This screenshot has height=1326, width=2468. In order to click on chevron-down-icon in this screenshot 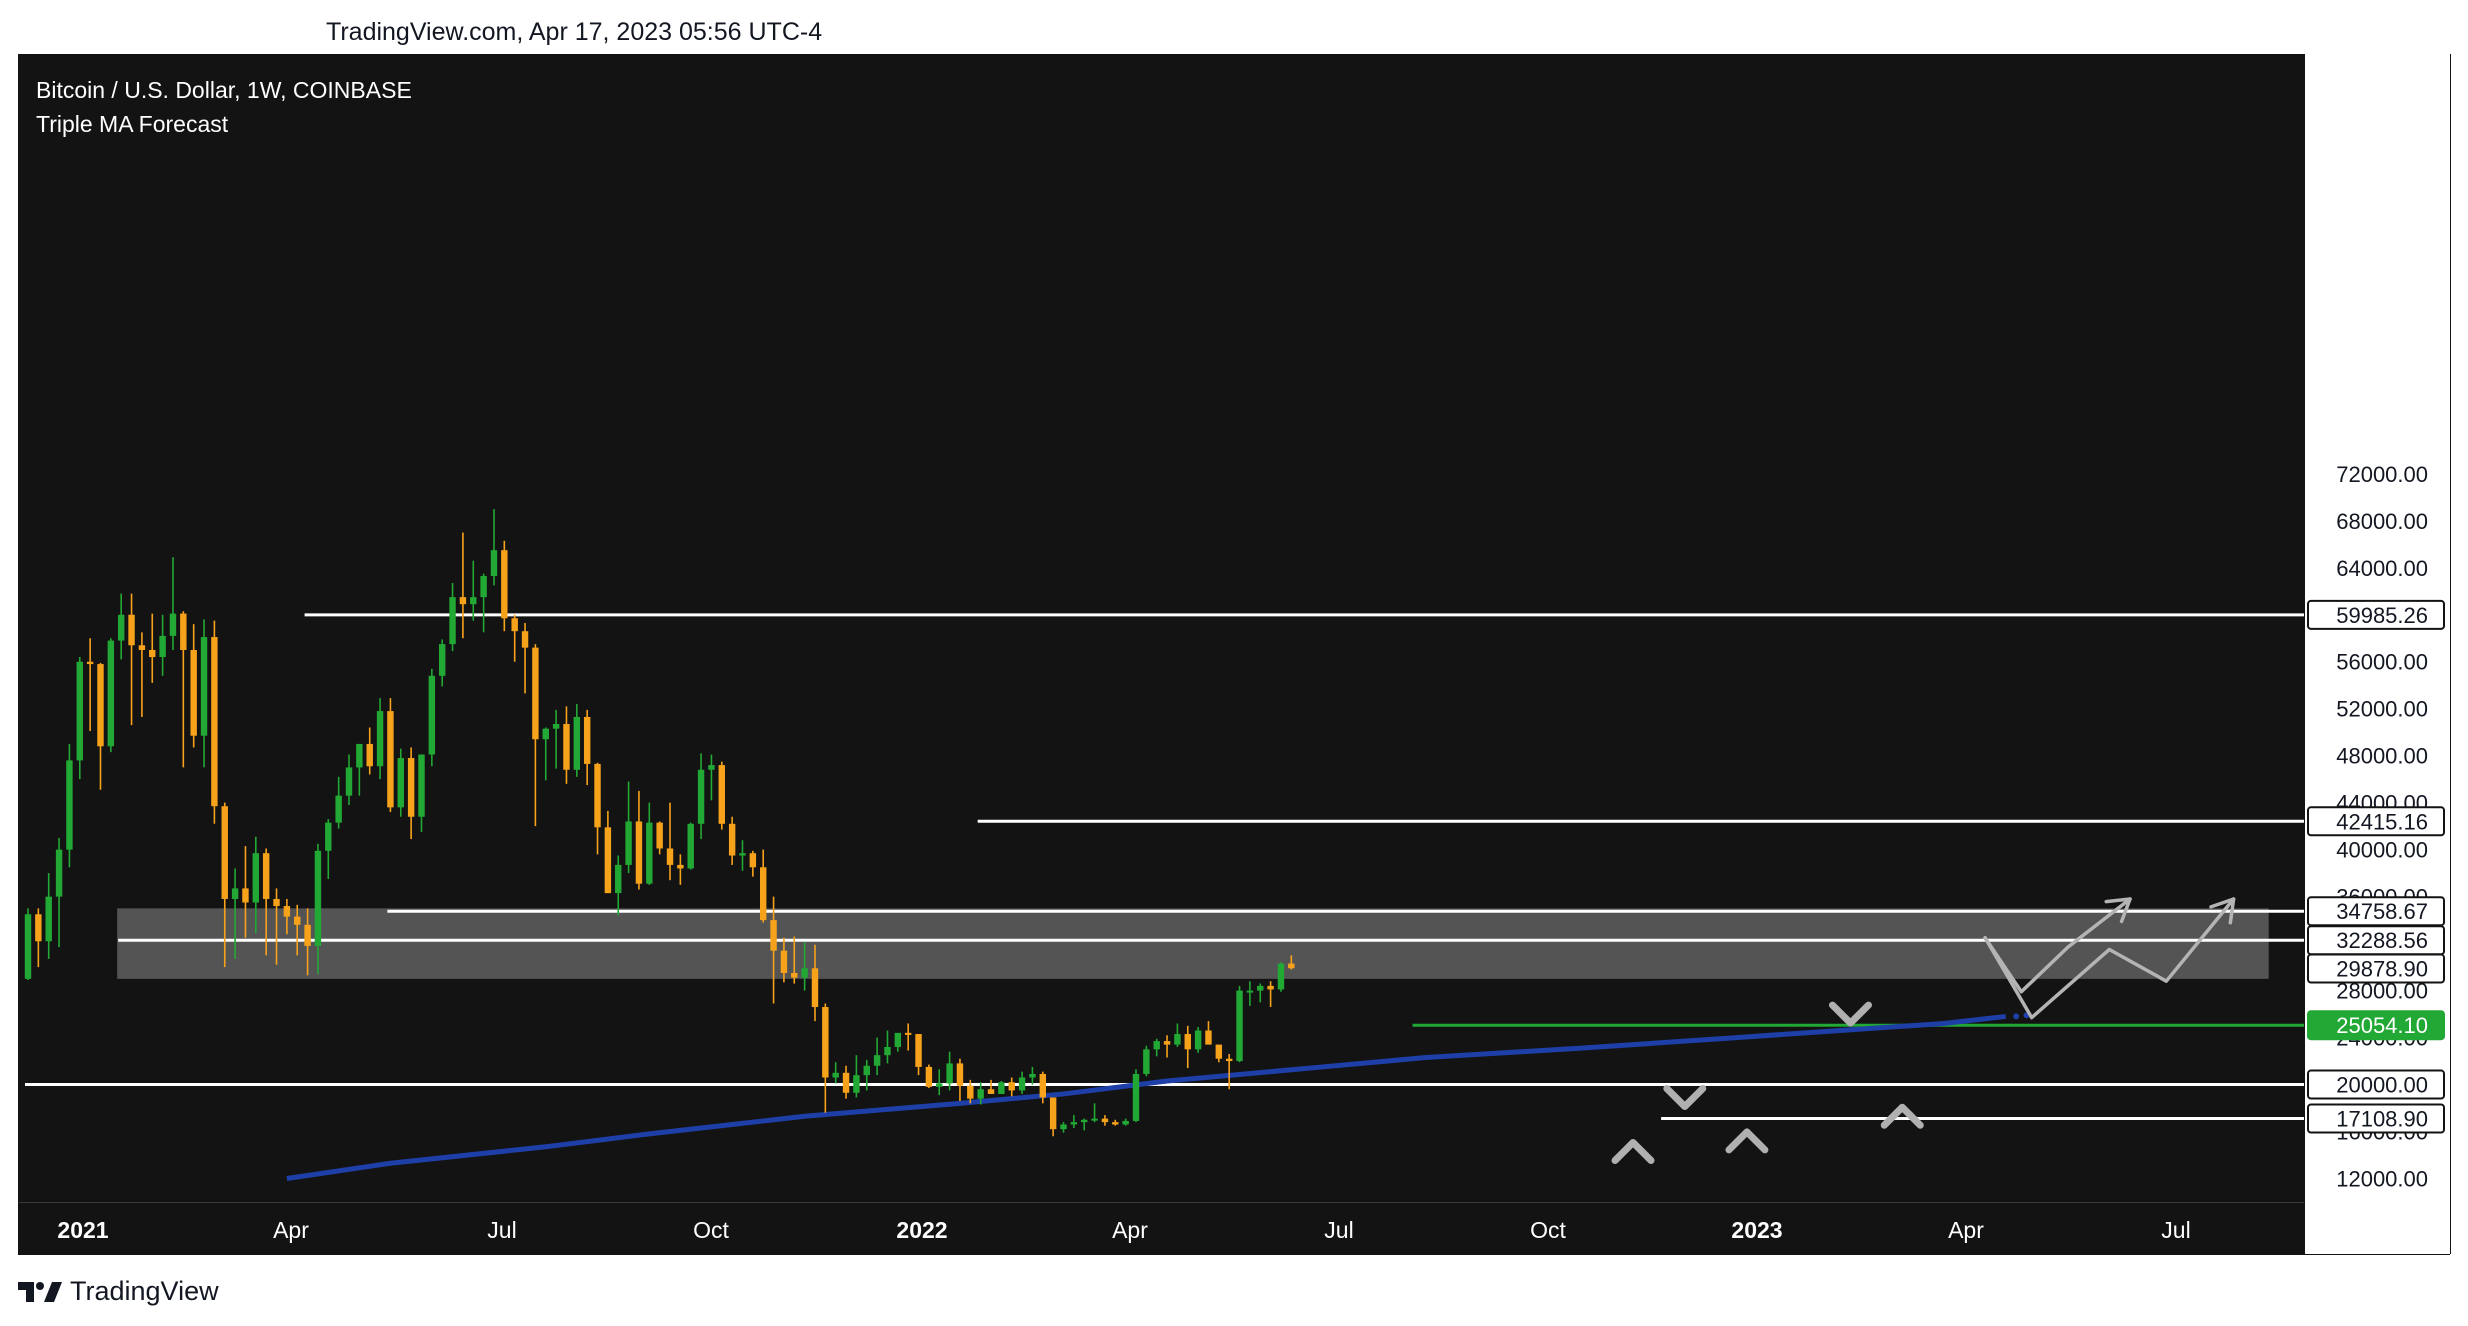, I will do `click(1685, 1097)`.